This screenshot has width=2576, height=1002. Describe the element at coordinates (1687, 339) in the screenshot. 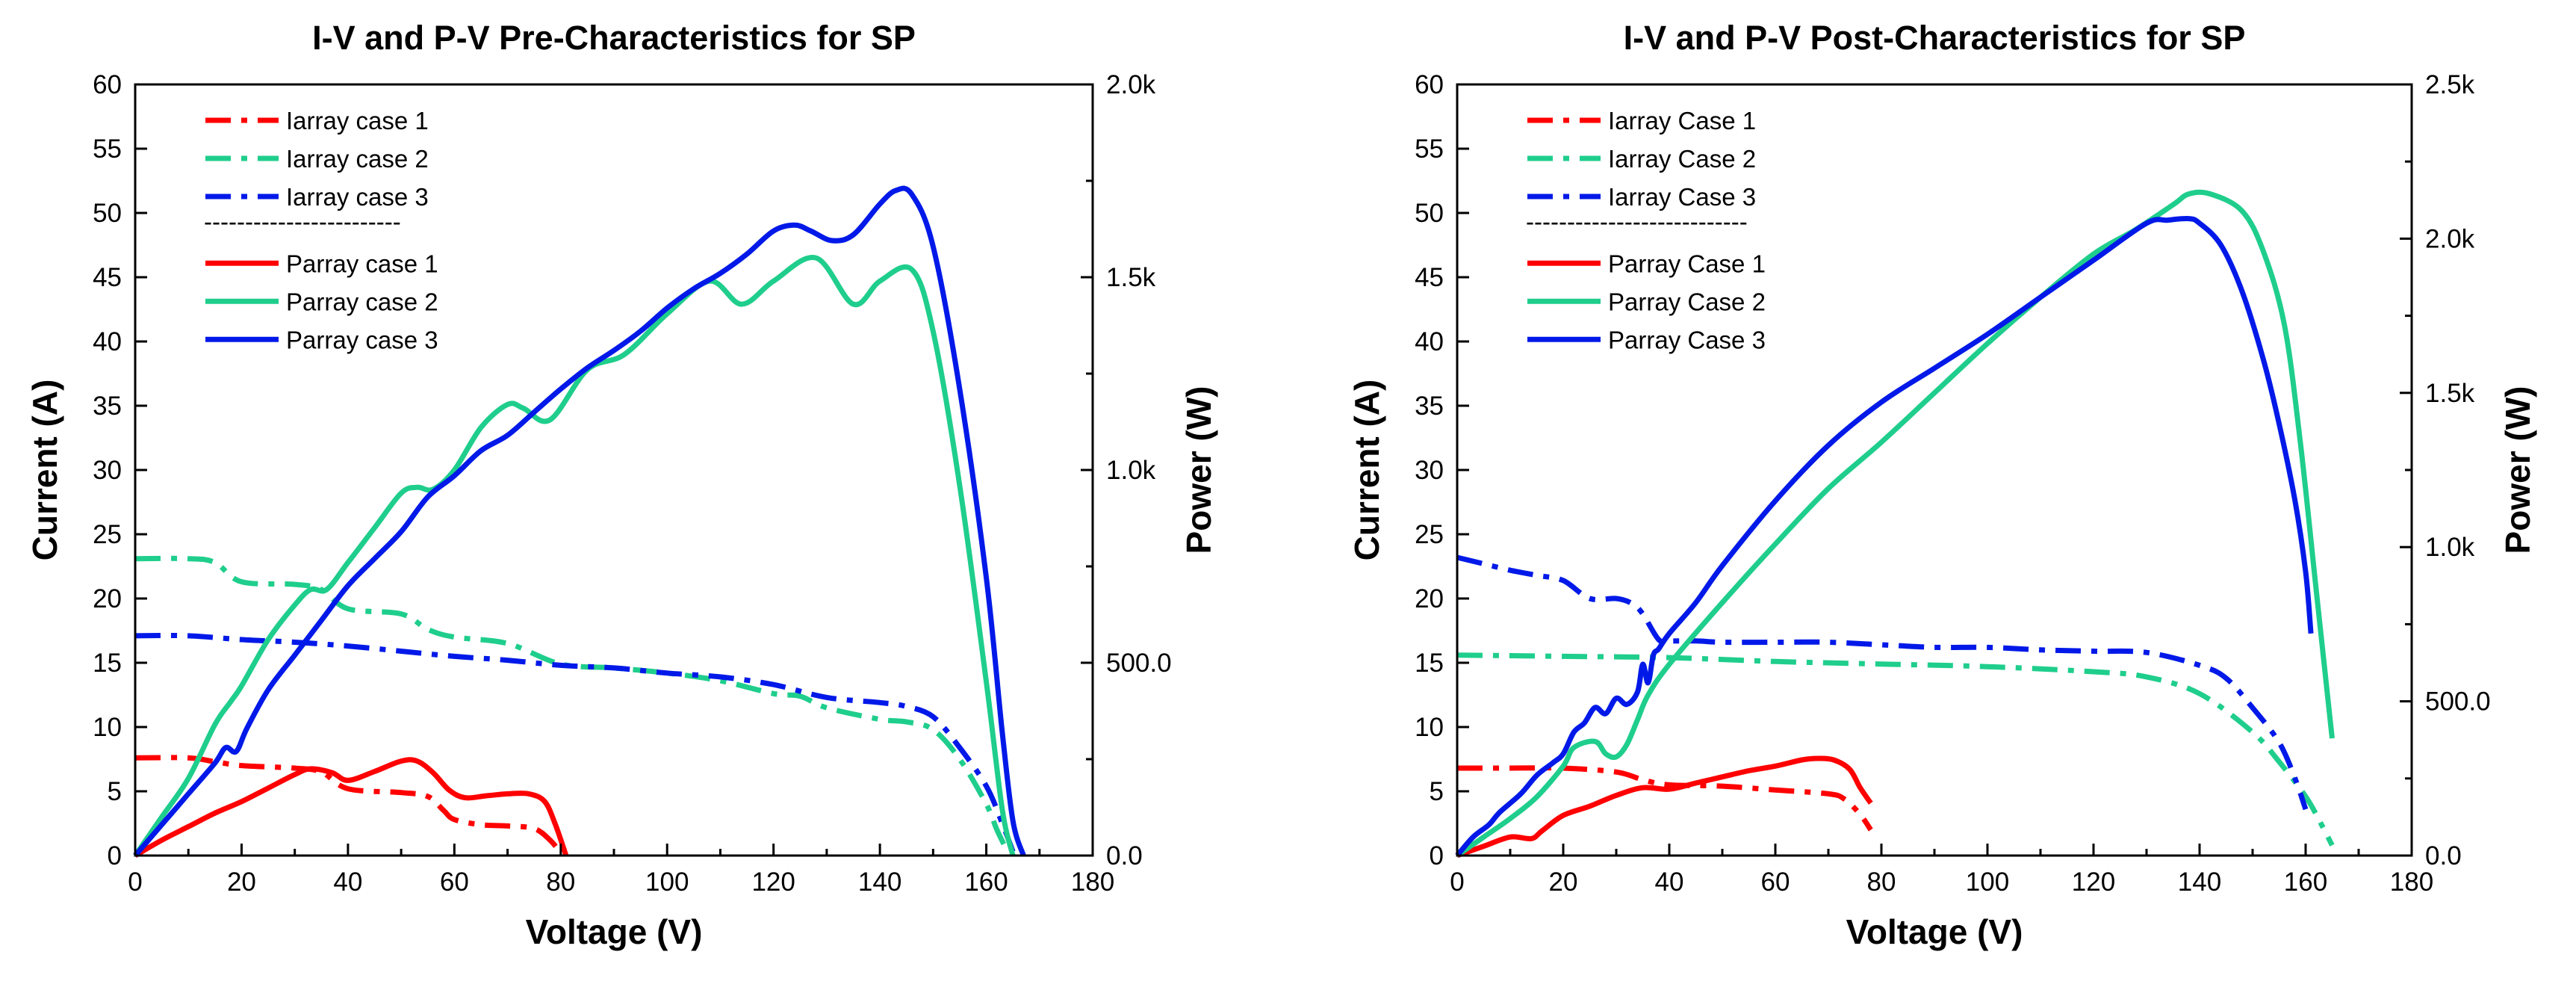

I see `legend-label: Parray Case 3` at that location.